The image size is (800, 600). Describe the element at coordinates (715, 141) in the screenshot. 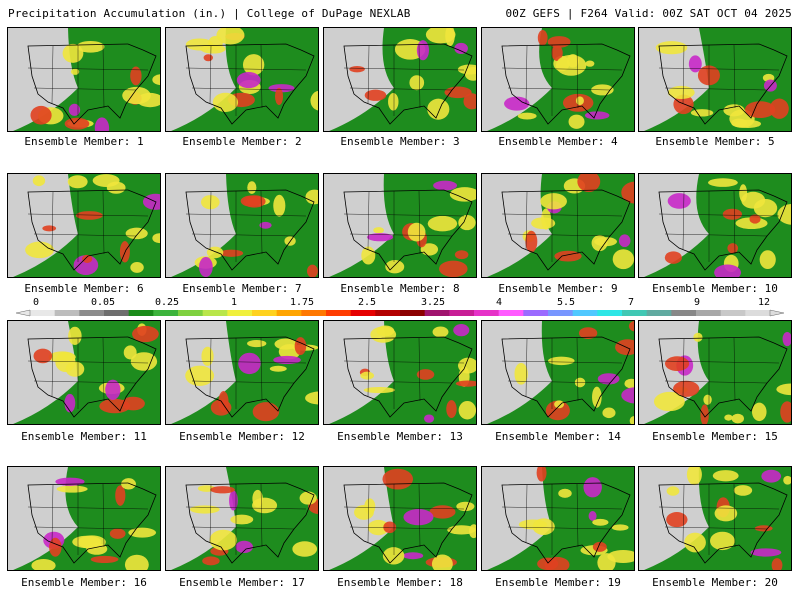

I see `member-label: Ensemble Member: 5` at that location.